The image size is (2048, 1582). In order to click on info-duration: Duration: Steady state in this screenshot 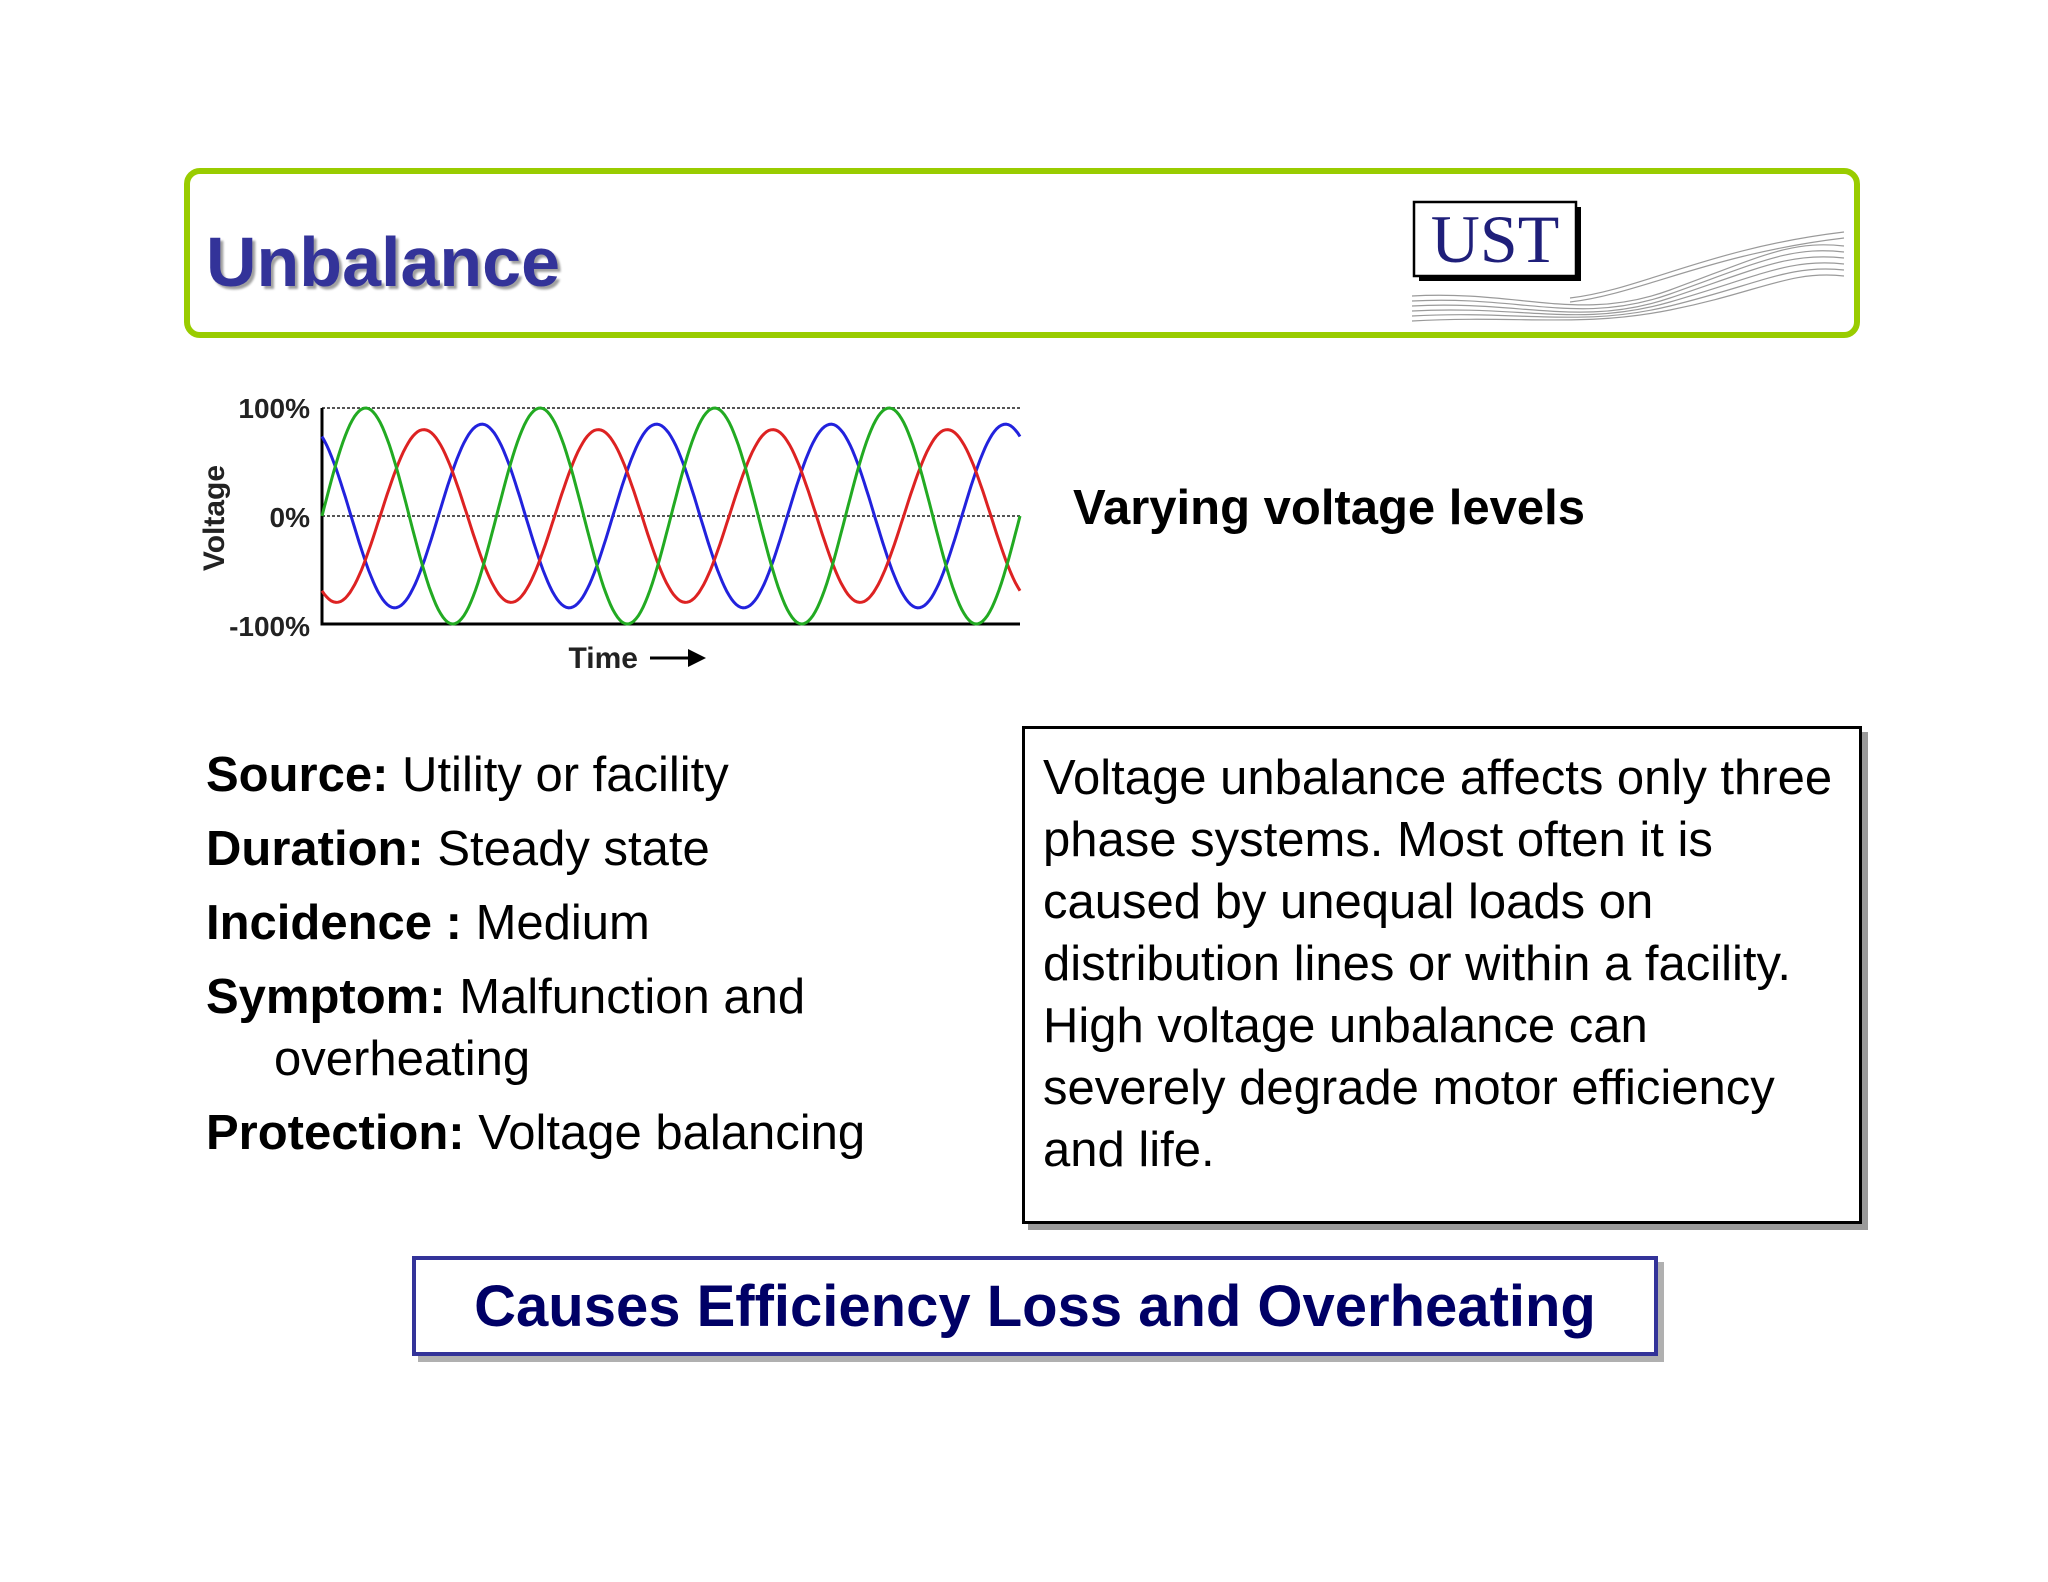, I will do `click(606, 849)`.